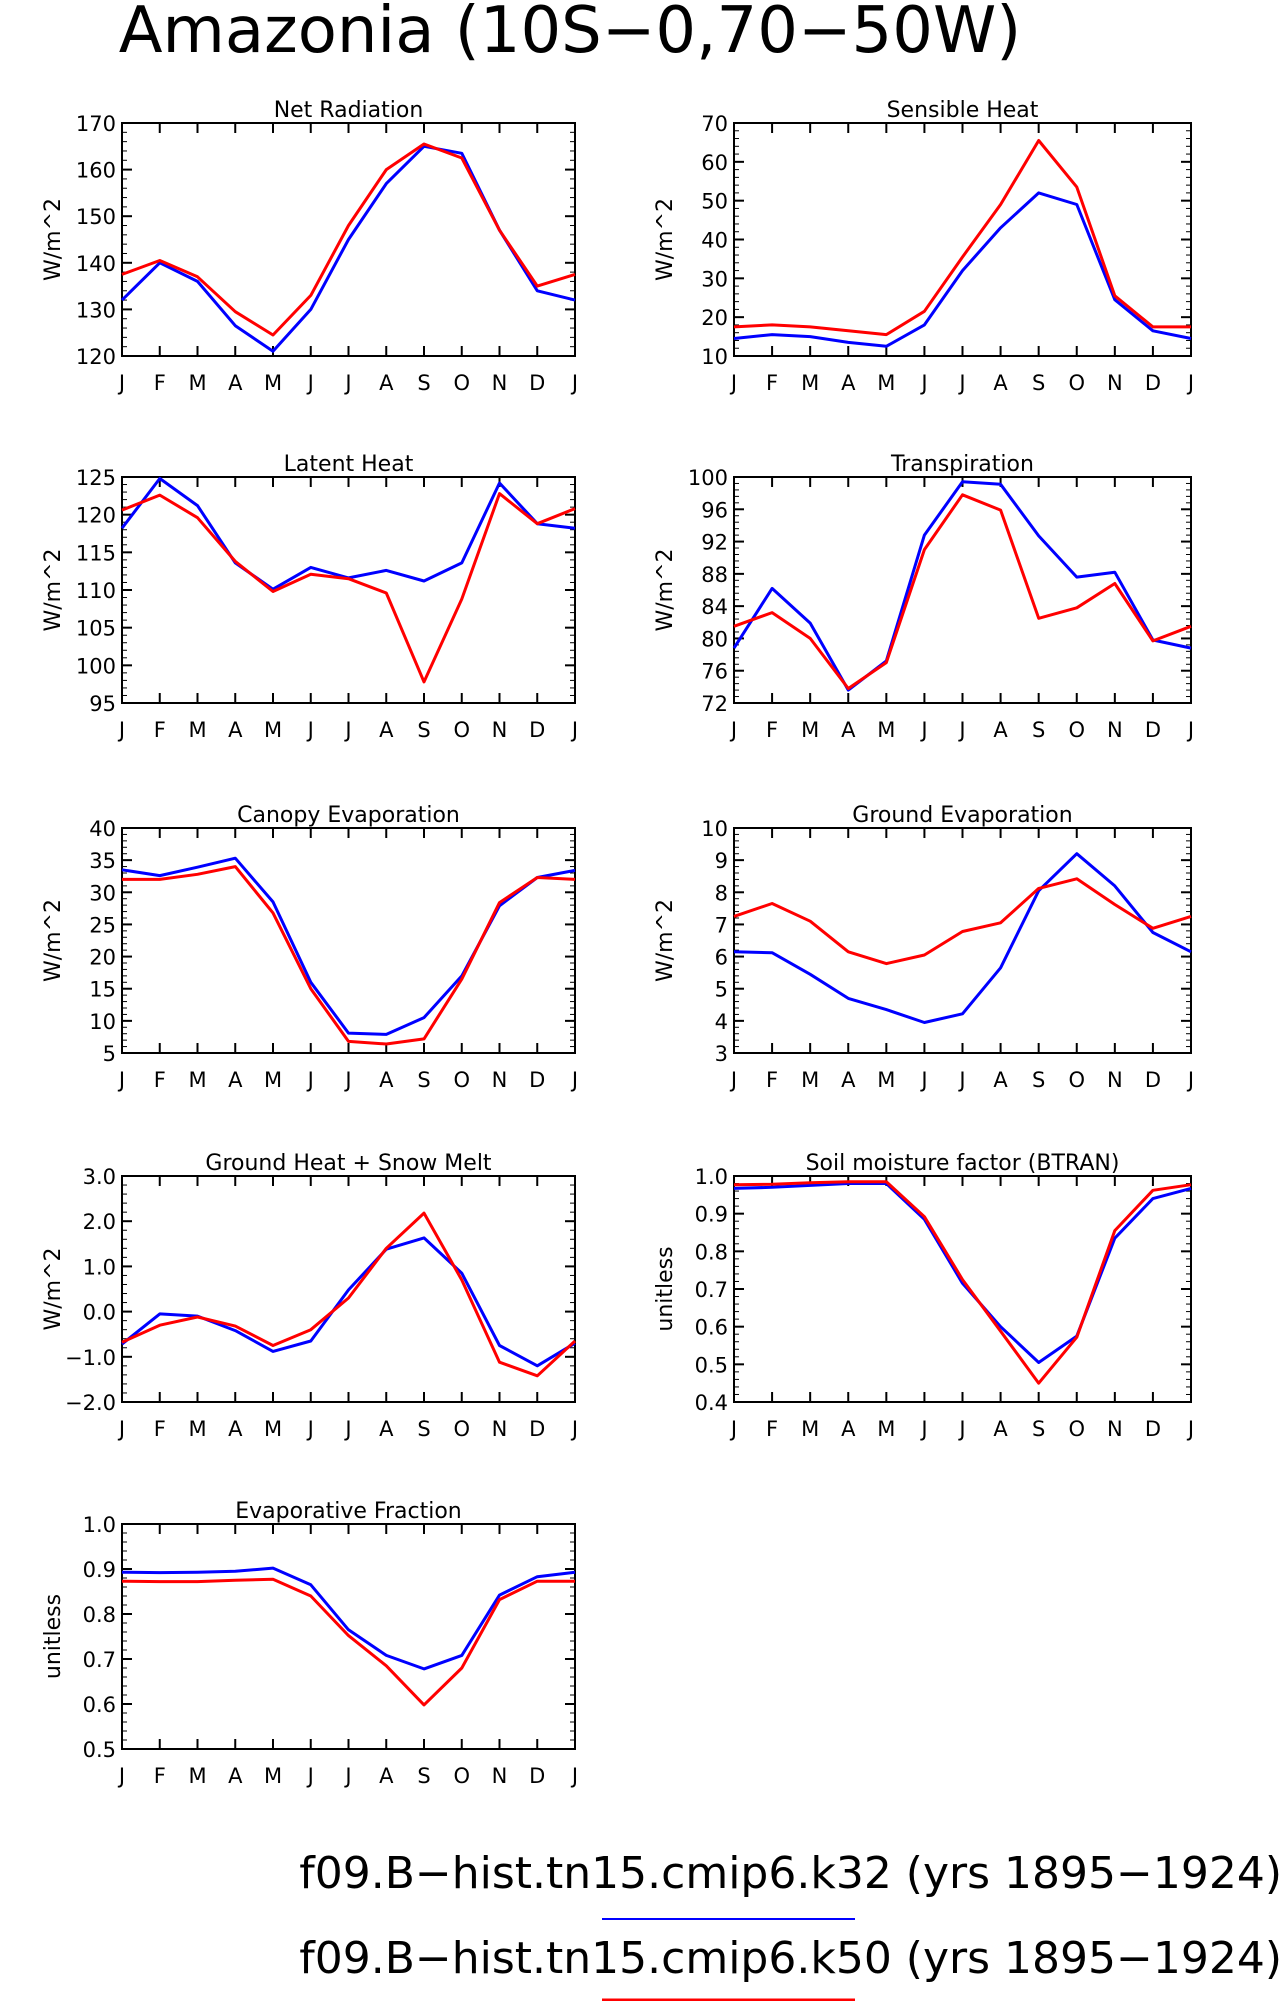 The width and height of the screenshot is (1284, 2001). Describe the element at coordinates (721, 990) in the screenshot. I see `y-tick-label: 5` at that location.